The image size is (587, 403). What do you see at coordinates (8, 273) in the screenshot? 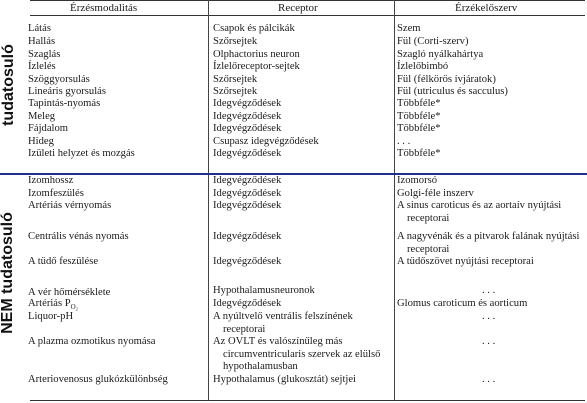
I see `side-label-not-conscious: NEM tudatosuló` at bounding box center [8, 273].